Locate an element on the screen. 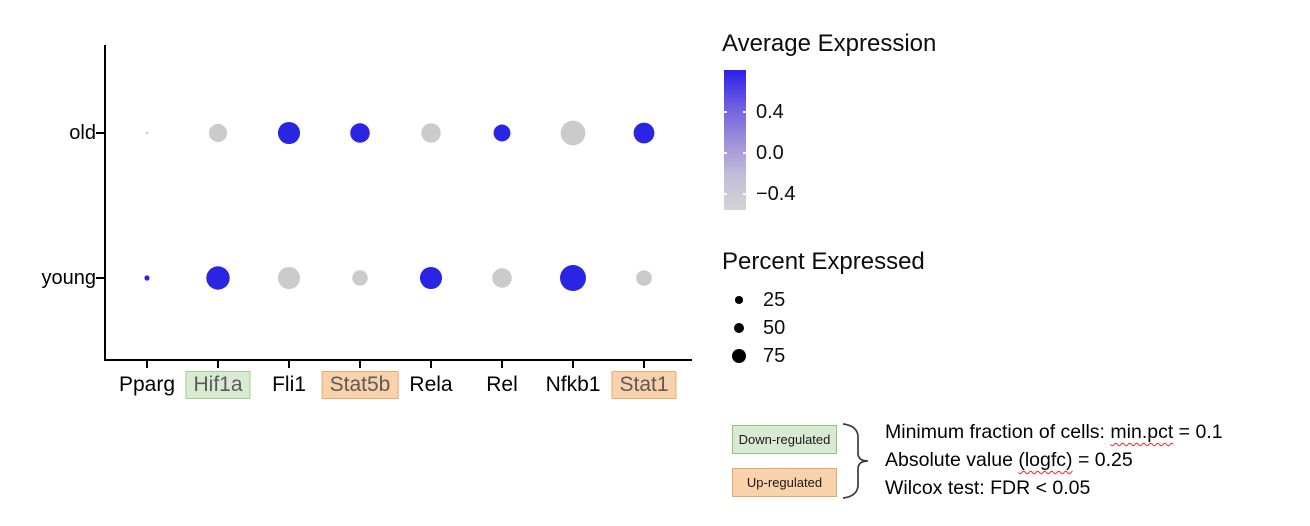 The width and height of the screenshot is (1310, 526). y-axis-label-young: young is located at coordinates (69, 278).